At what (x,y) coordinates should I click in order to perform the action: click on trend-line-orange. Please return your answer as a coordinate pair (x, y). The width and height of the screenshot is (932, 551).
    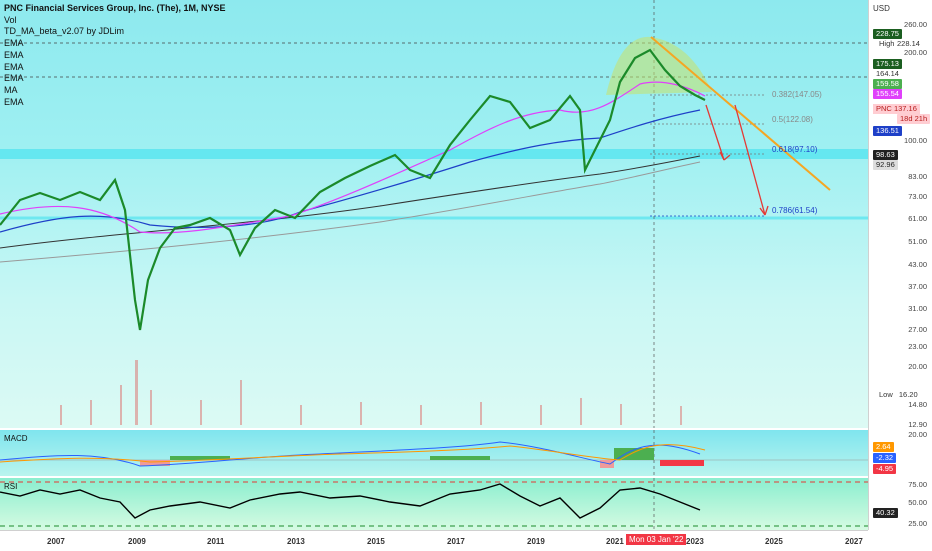
    Looking at the image, I should click on (740, 113).